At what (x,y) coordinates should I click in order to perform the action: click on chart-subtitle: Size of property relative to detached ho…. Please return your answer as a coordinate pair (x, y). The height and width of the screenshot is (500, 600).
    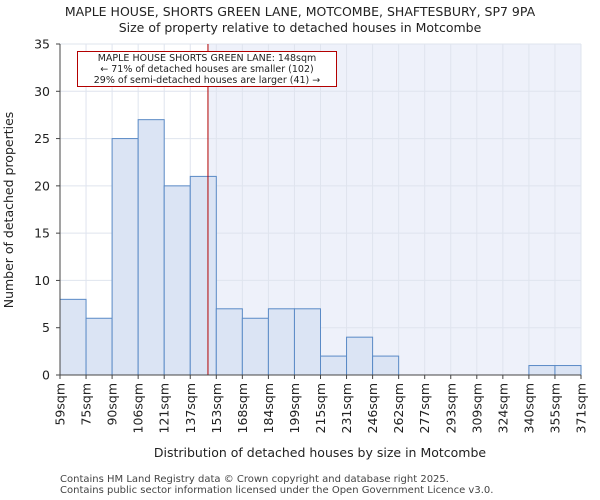
    Looking at the image, I should click on (300, 27).